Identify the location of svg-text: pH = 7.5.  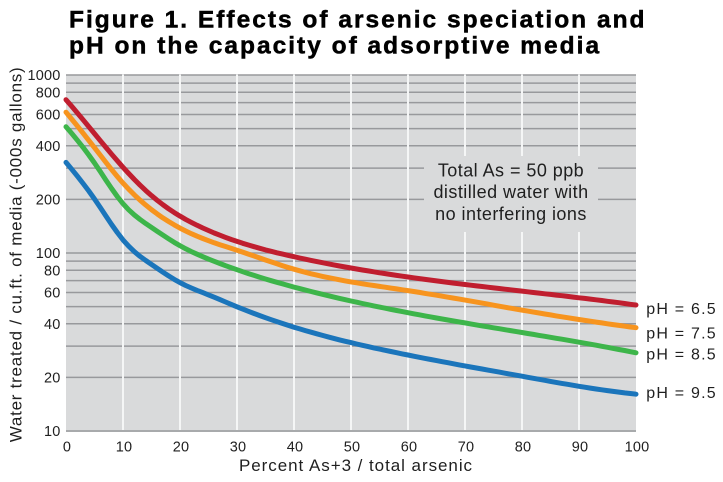
(681, 334).